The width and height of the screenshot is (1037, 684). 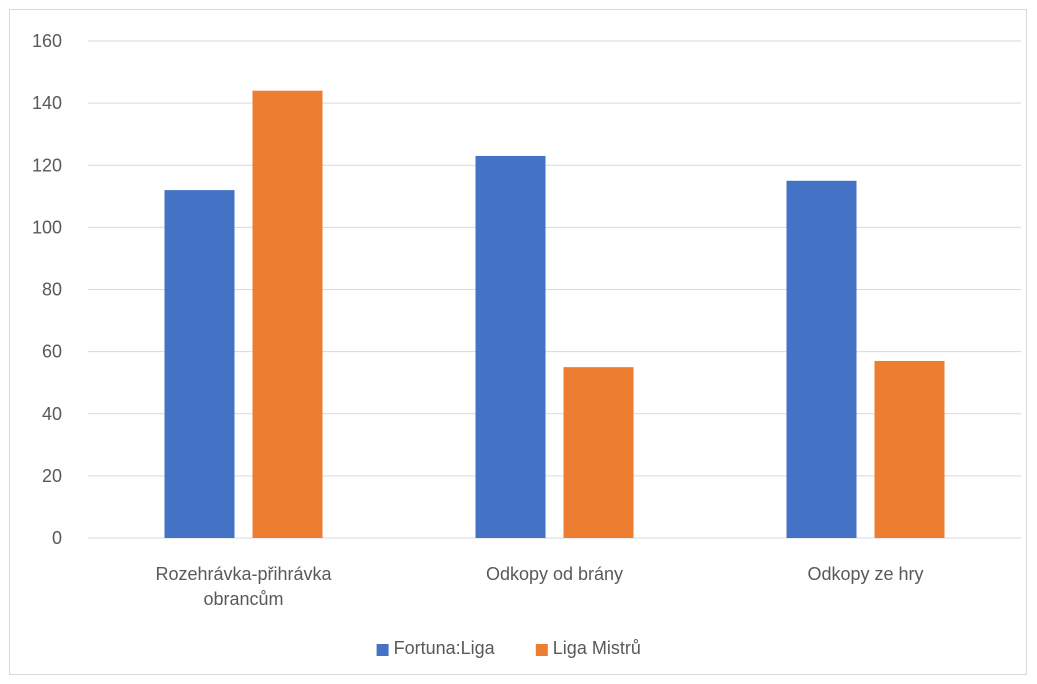 What do you see at coordinates (52, 352) in the screenshot?
I see `y-tick-label: 60` at bounding box center [52, 352].